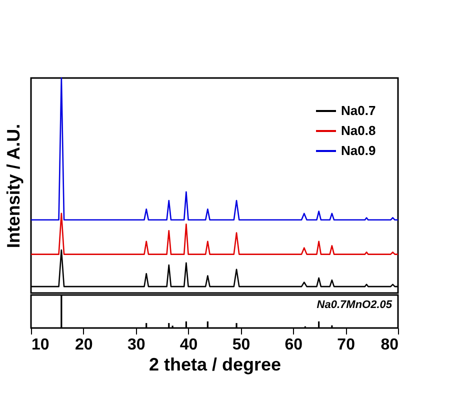 The width and height of the screenshot is (474, 393). What do you see at coordinates (358, 150) in the screenshot?
I see `legend-label: Na0.9` at bounding box center [358, 150].